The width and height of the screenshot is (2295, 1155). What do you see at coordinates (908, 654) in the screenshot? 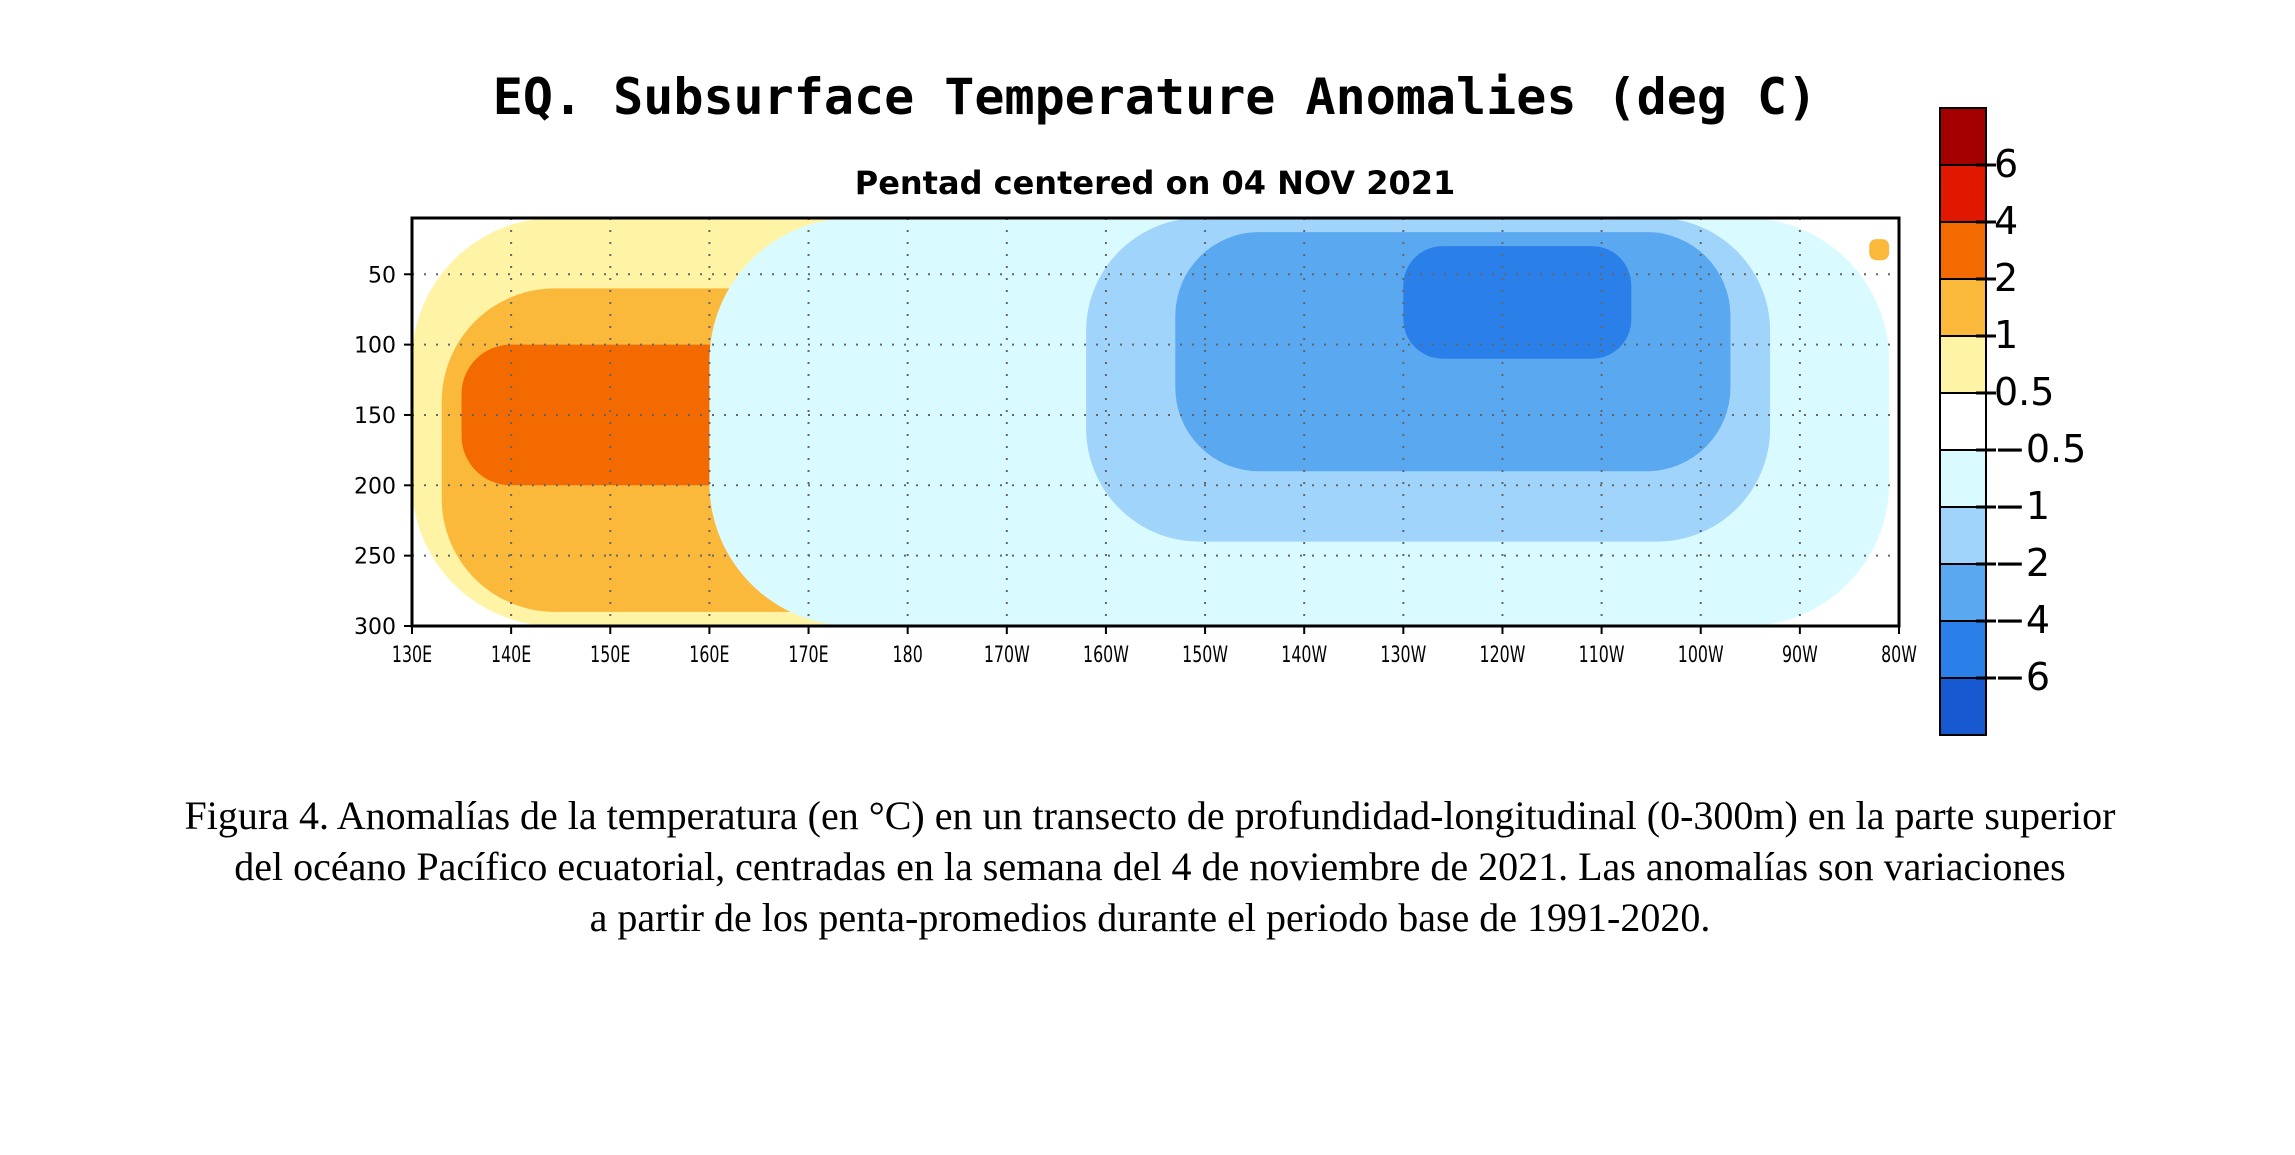
I see `x-tick-label-180: 180` at bounding box center [908, 654].